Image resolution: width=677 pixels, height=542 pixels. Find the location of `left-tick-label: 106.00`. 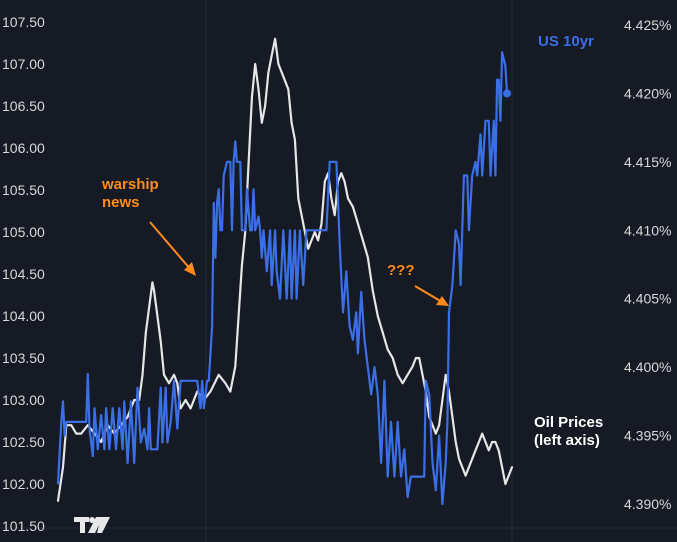

left-tick-label: 106.00 is located at coordinates (23, 148).